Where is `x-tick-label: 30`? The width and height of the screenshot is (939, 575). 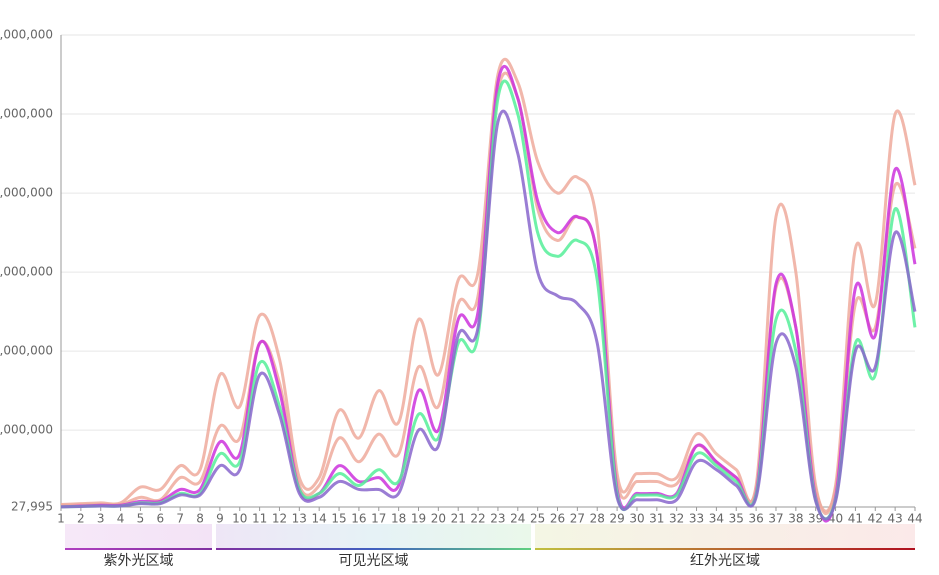 x-tick-label: 30 is located at coordinates (636, 519).